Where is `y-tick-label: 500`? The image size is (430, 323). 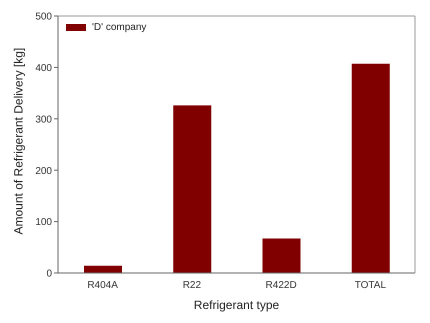
y-tick-label: 500 is located at coordinates (43, 17).